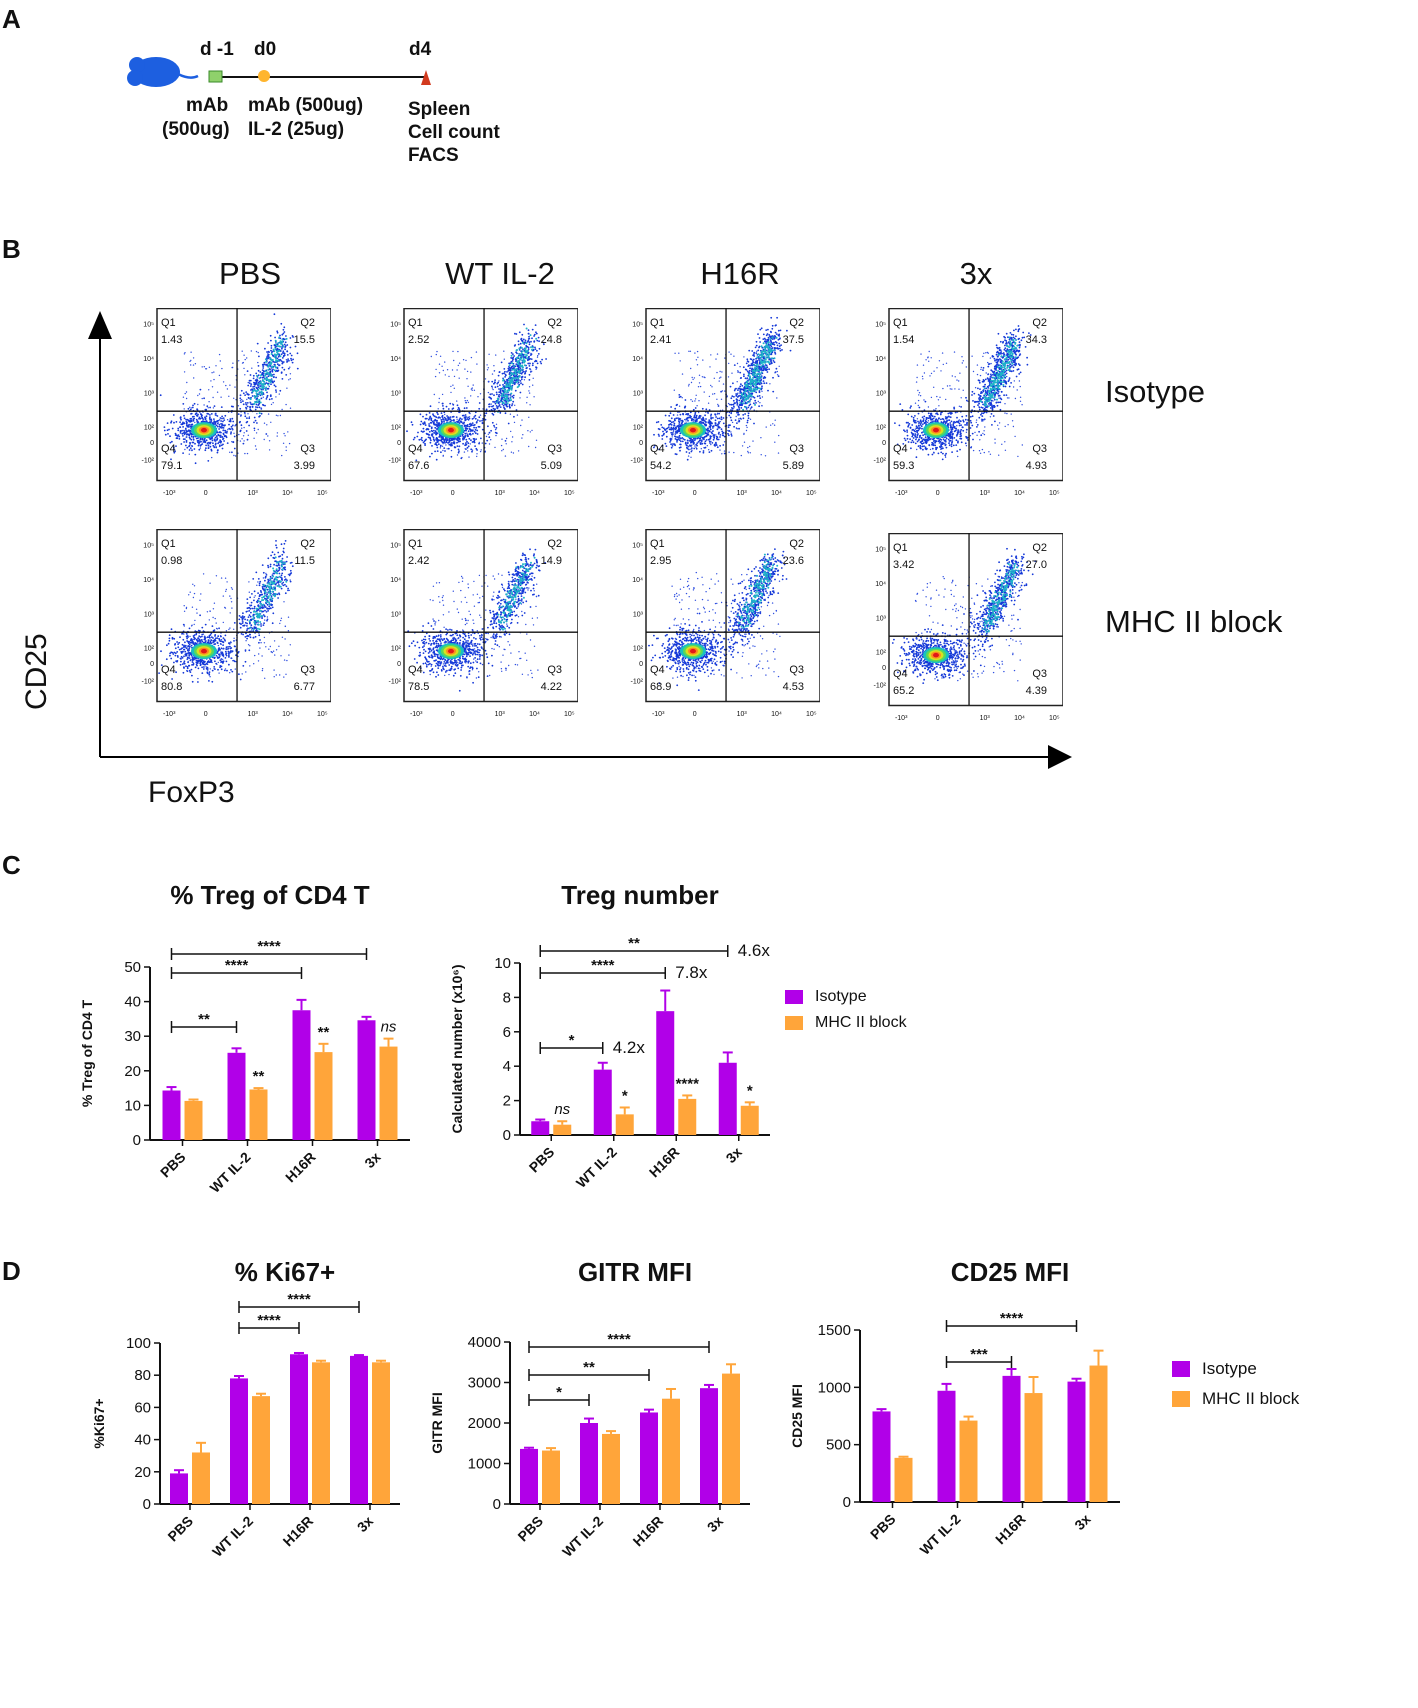 This screenshot has height=1708, width=1418. Describe the element at coordinates (880, 460) in the screenshot. I see `flow-plot-isotype-3x-y-tick-5: -10²` at that location.